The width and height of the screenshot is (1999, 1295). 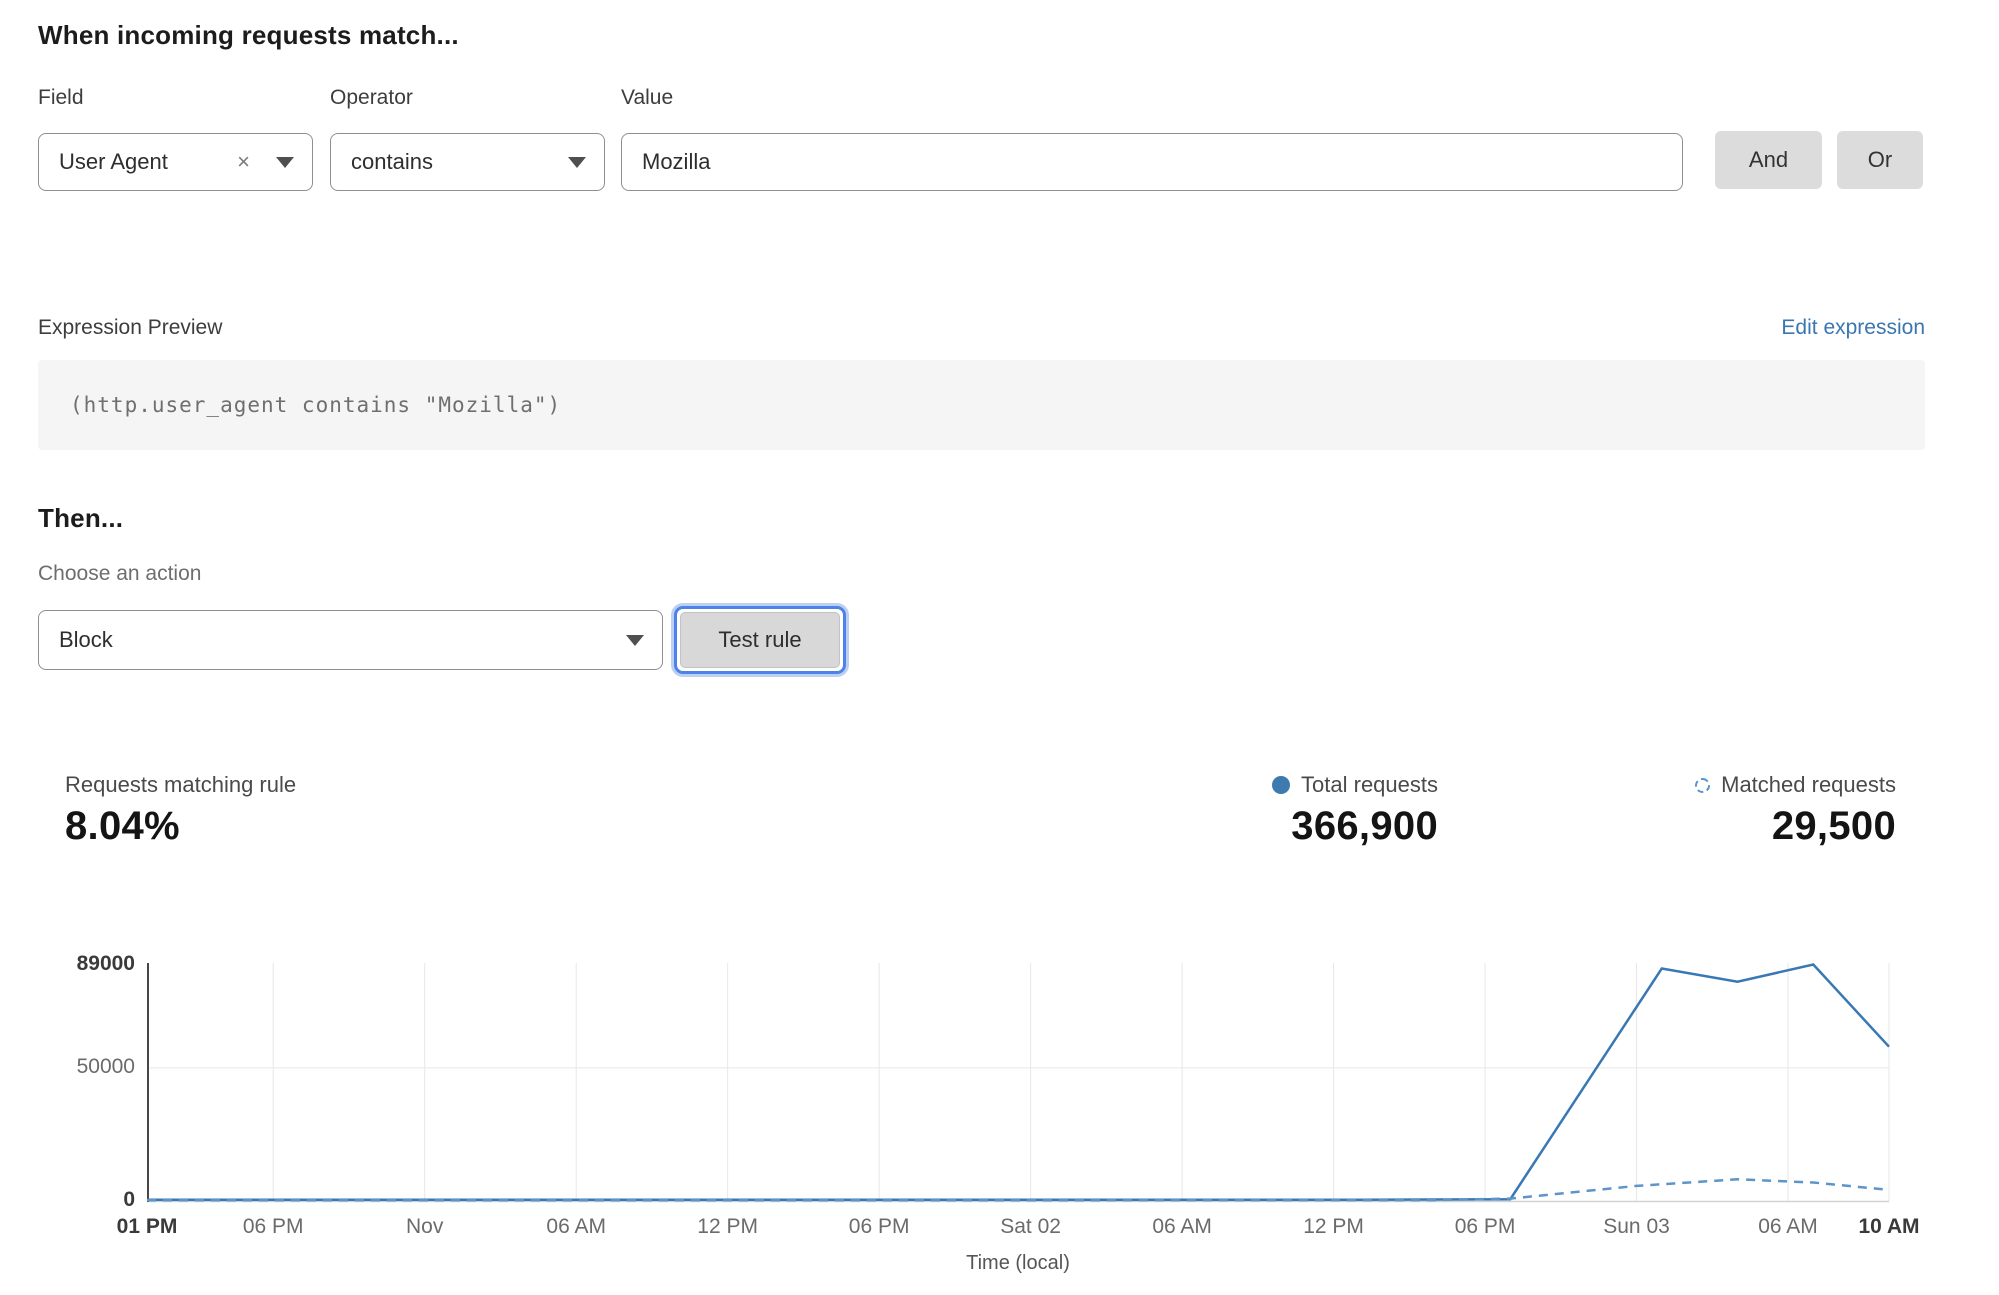 What do you see at coordinates (1795, 785) in the screenshot?
I see `matched-requests-legend: Matched requests` at bounding box center [1795, 785].